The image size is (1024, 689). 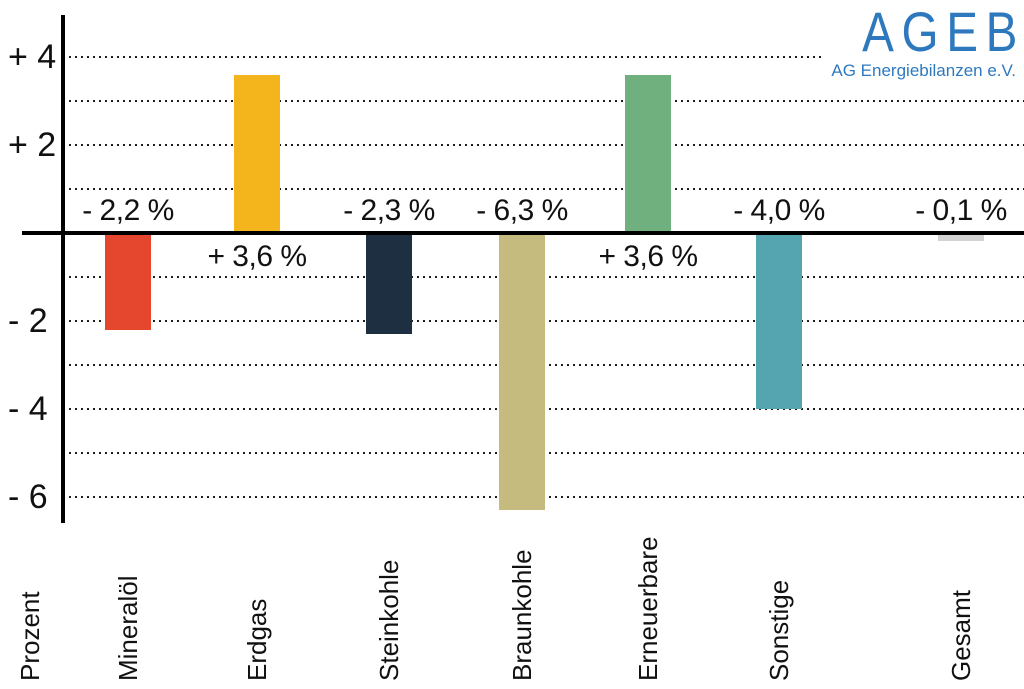 I want to click on value-label-mineralol: - 2,2 %, so click(x=128, y=210).